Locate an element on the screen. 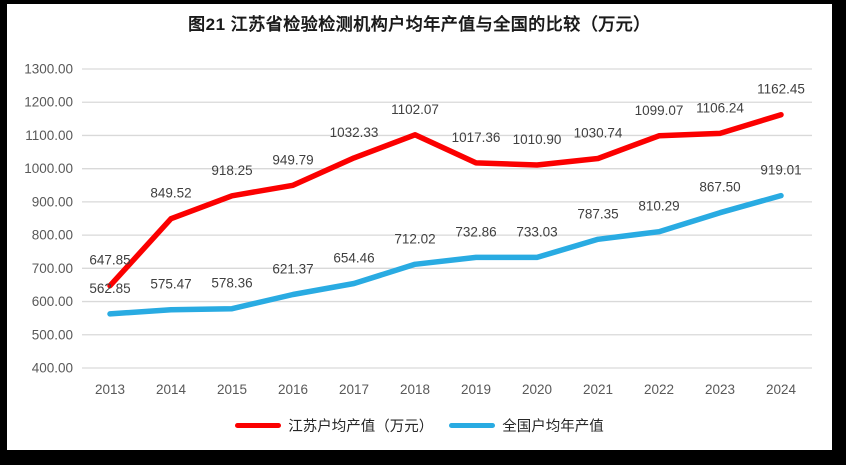 Image resolution: width=846 pixels, height=465 pixels. y-tick-label: 600.00 is located at coordinates (52, 301).